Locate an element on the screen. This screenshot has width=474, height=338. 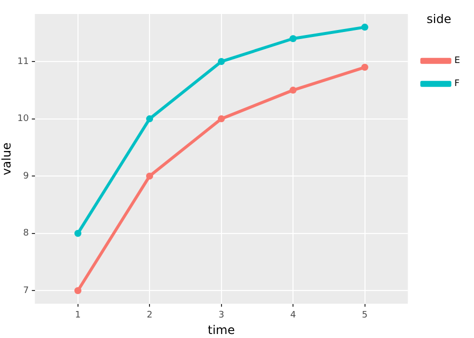
legend-label: F is located at coordinates (457, 84).